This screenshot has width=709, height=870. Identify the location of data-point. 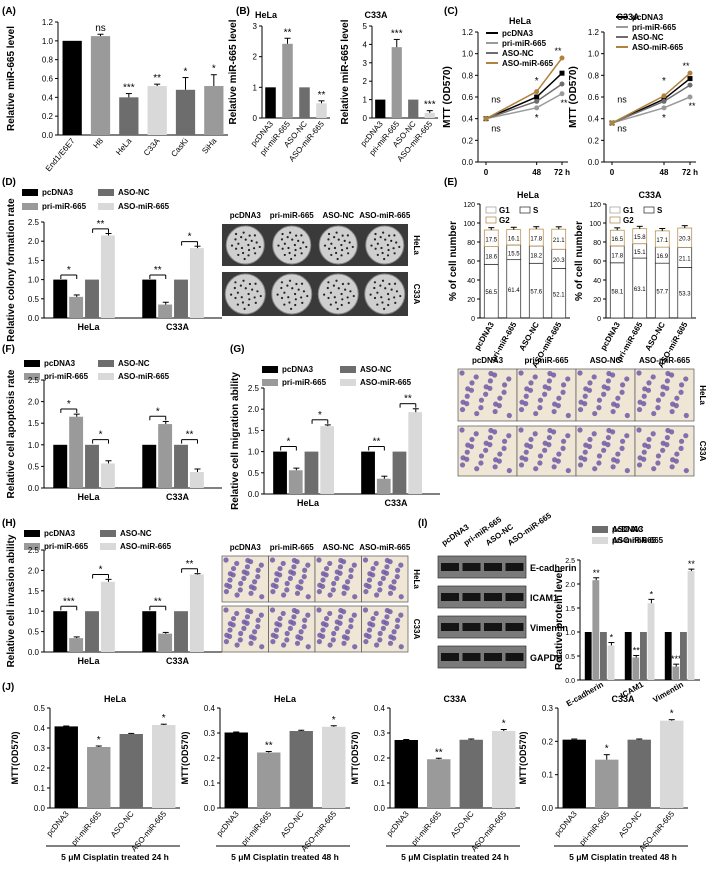
(612, 123).